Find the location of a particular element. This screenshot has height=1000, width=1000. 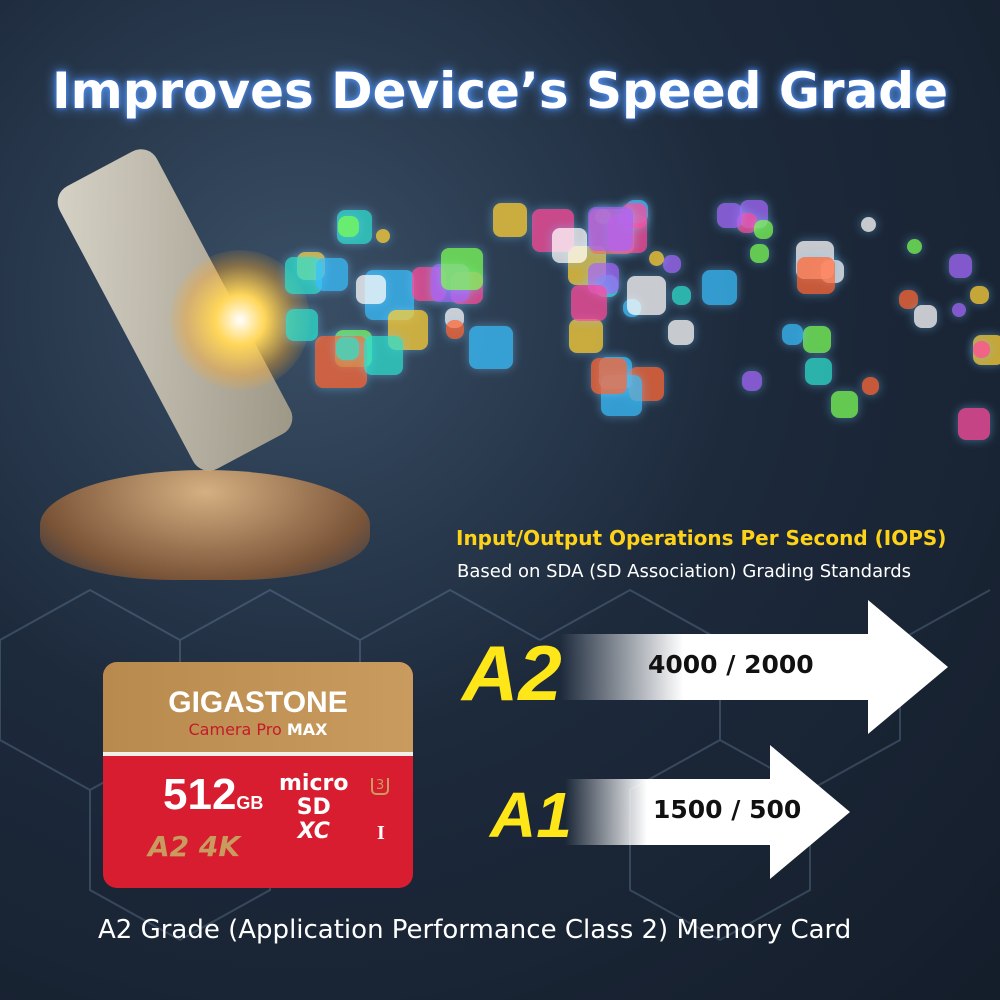

uhs-i-badge: I is located at coordinates (381, 833).